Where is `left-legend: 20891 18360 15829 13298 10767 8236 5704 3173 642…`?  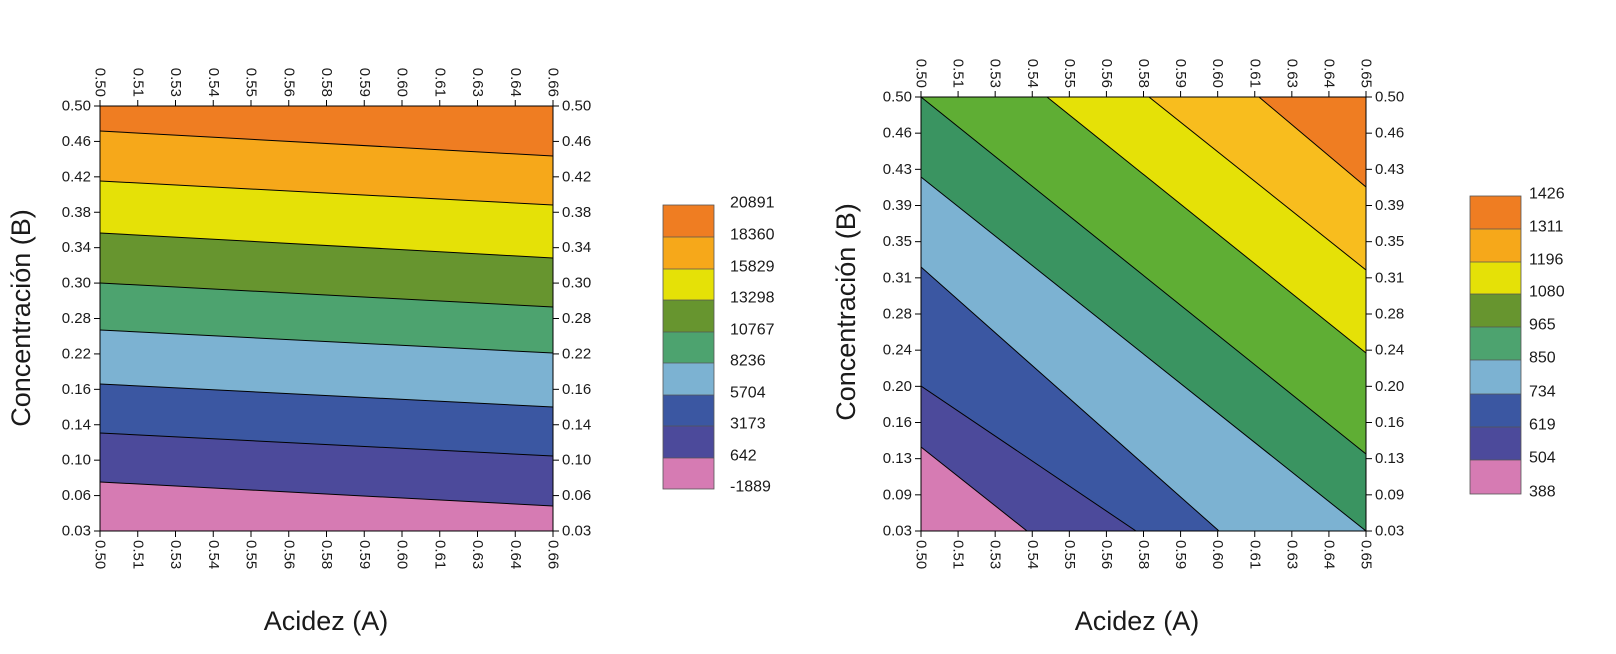
left-legend: 20891 18360 15829 13298 10767 8236 5704 3173 642… is located at coordinates (718, 345).